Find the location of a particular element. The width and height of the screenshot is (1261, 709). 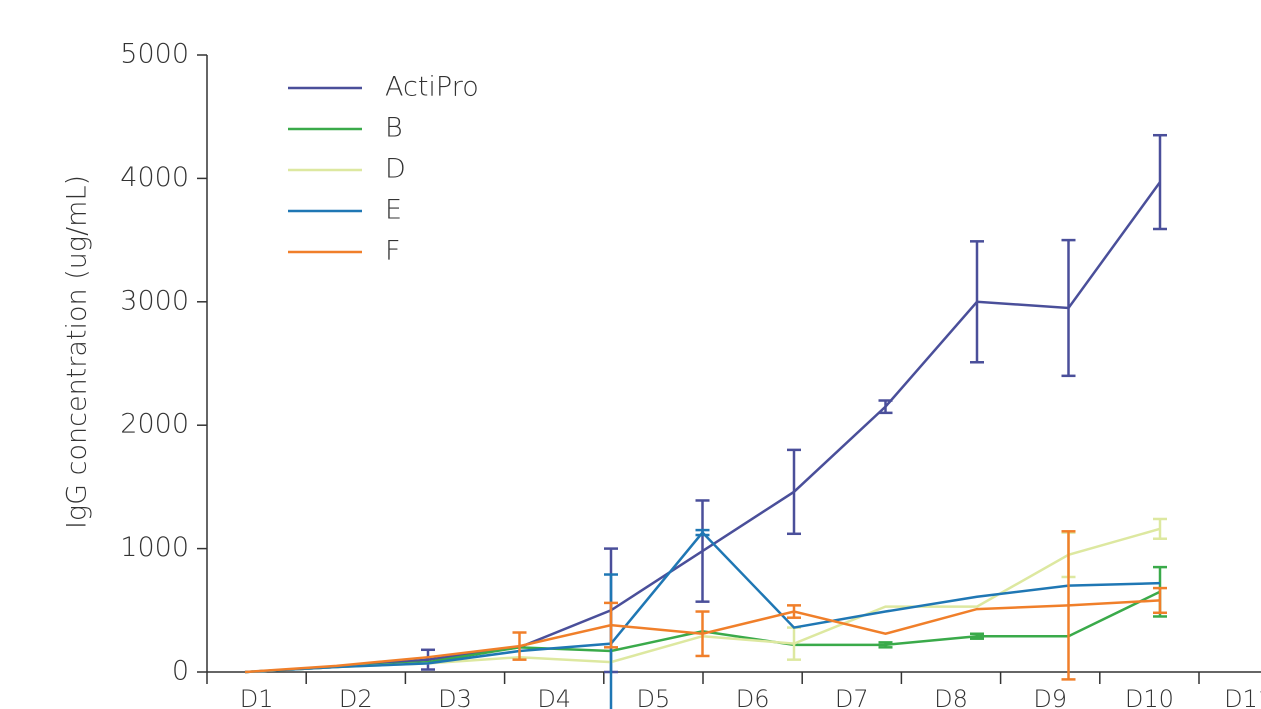

legend-label: D is located at coordinates (395, 169).